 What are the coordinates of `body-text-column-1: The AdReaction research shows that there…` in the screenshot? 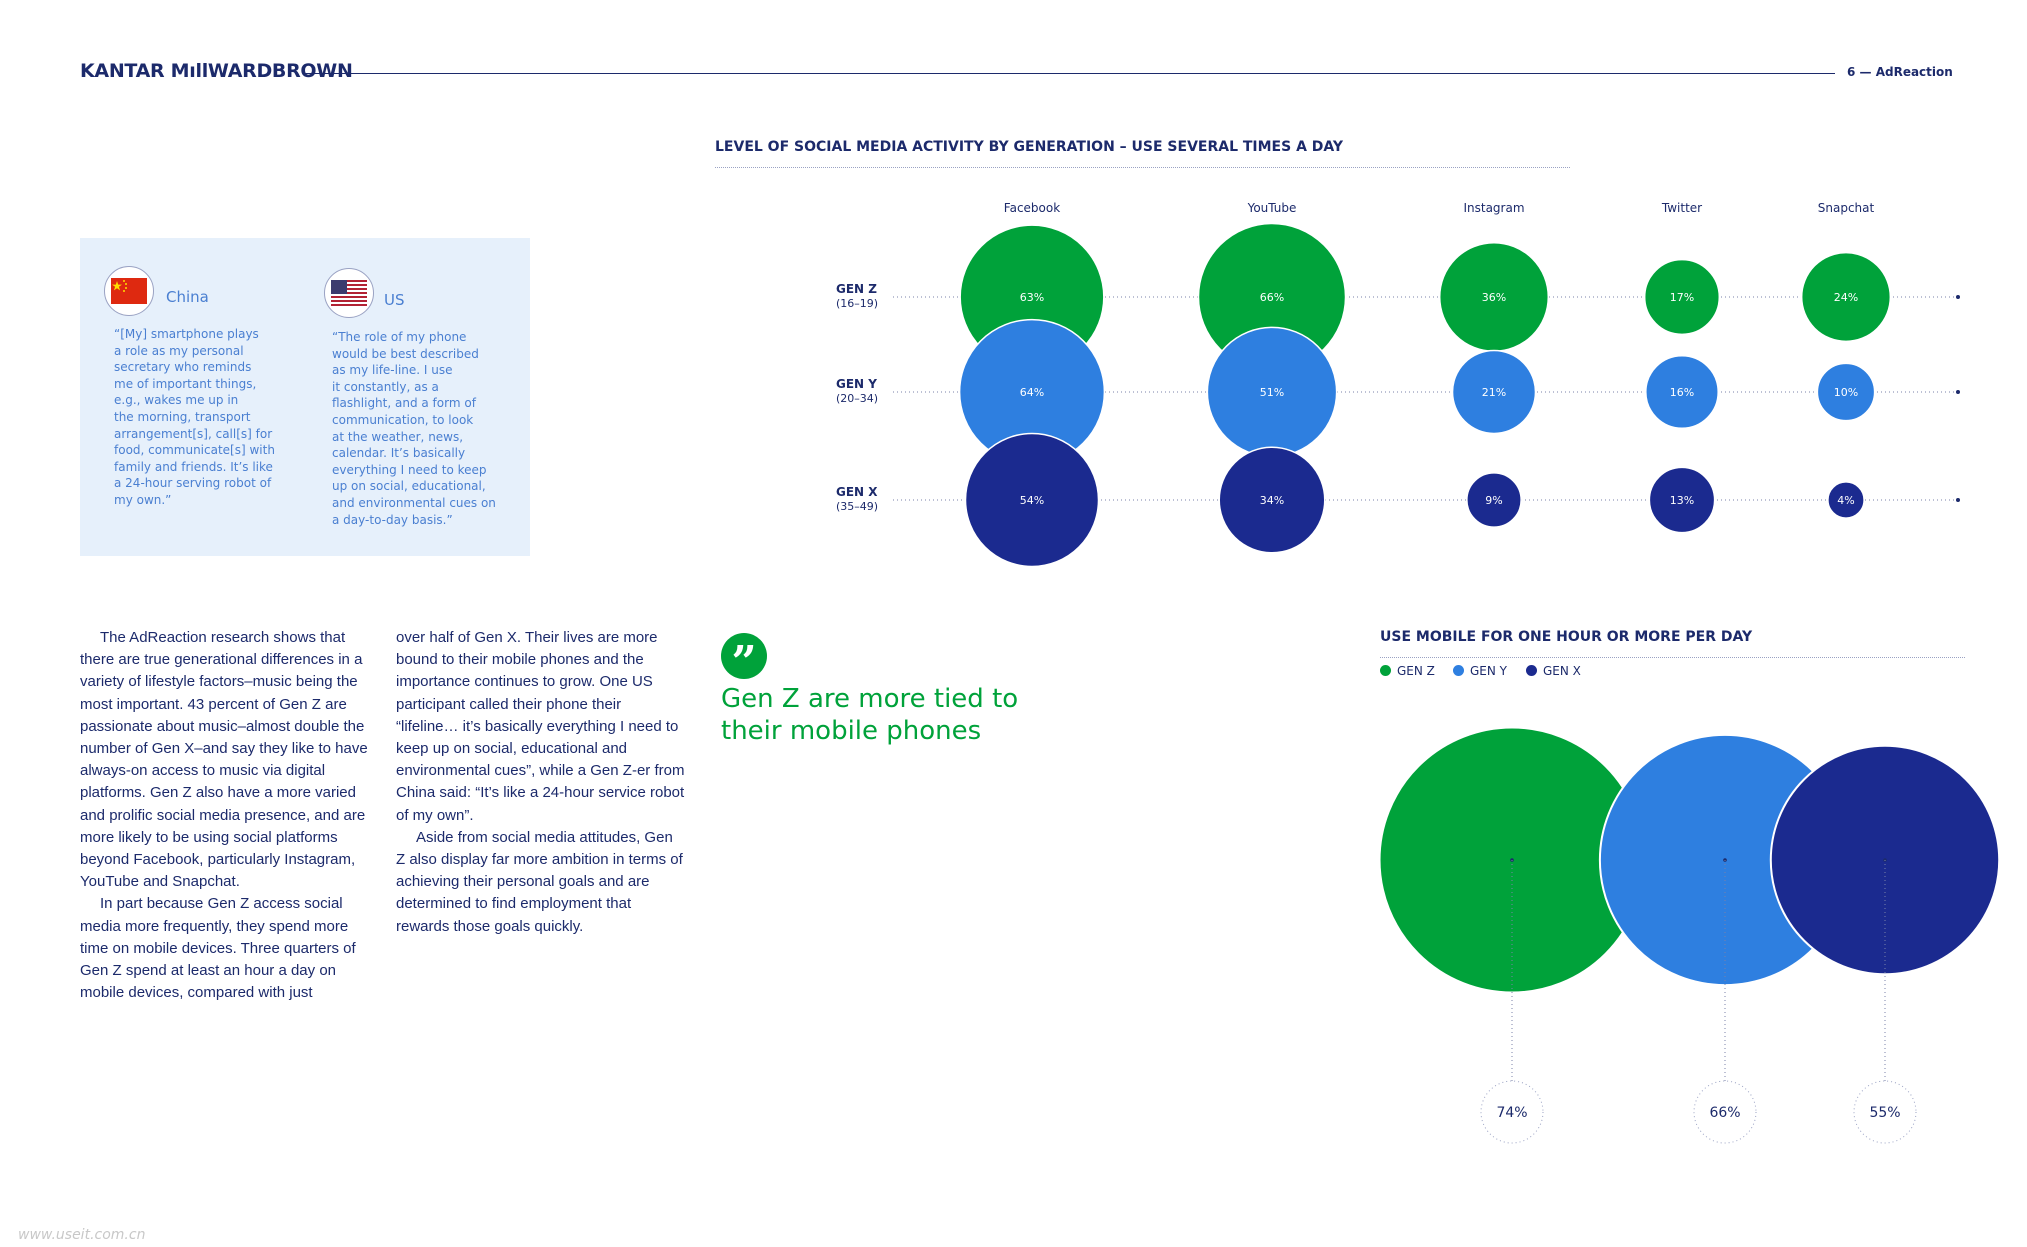 It's located at (225, 815).